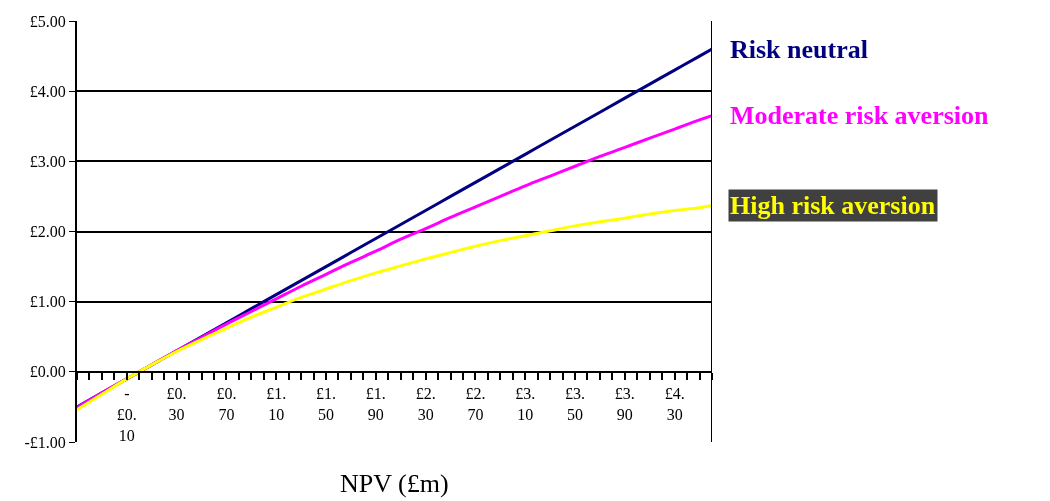 Image resolution: width=1050 pixels, height=501 pixels. I want to click on x-tick-label: £1.50, so click(326, 404).